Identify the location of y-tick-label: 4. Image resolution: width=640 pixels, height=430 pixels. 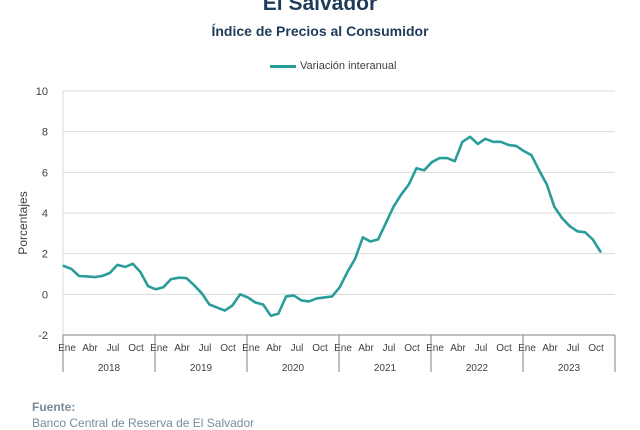
(45, 214).